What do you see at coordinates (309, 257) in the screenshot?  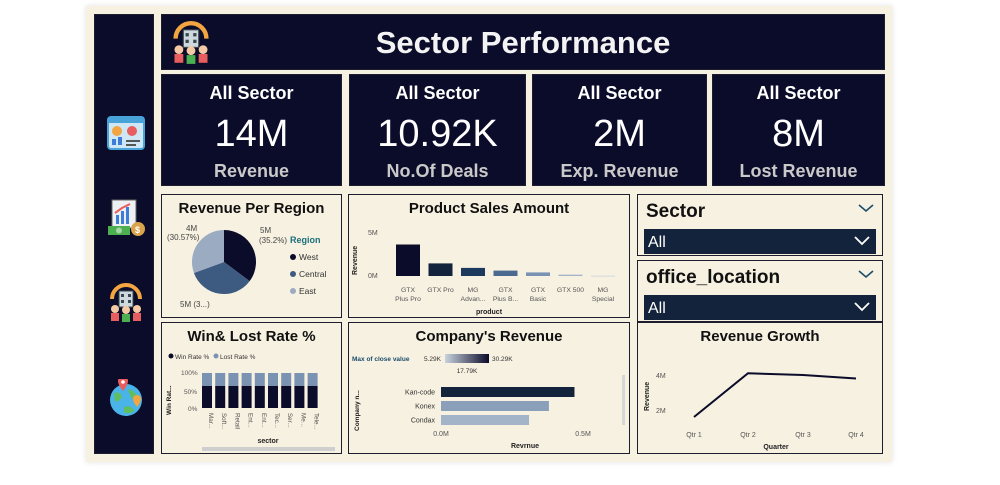 I see `legend-label: West` at bounding box center [309, 257].